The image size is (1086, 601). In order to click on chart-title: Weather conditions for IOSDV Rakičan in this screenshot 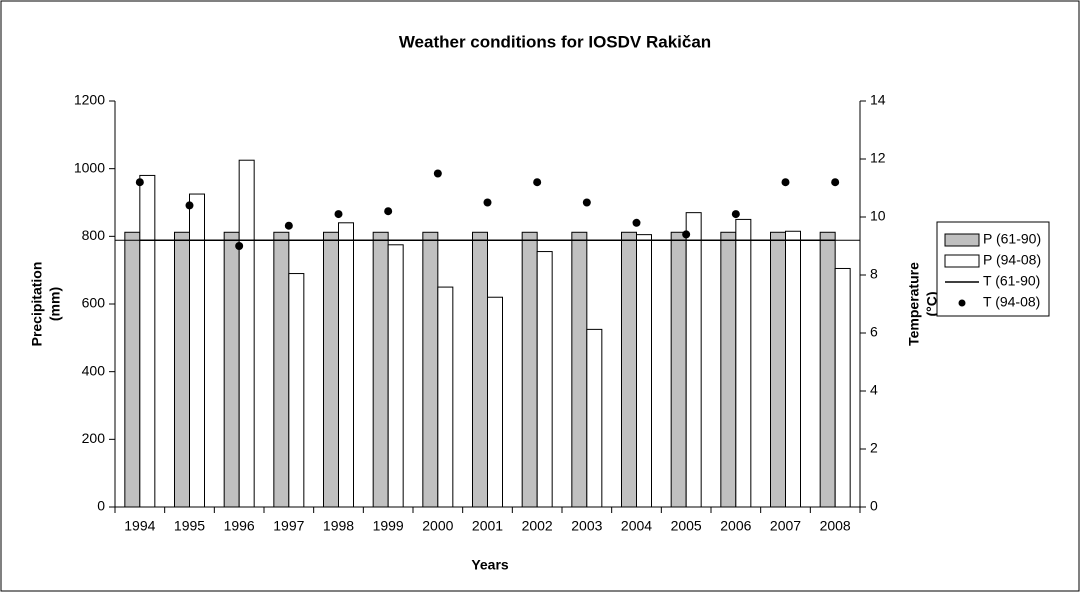, I will do `click(555, 41)`.